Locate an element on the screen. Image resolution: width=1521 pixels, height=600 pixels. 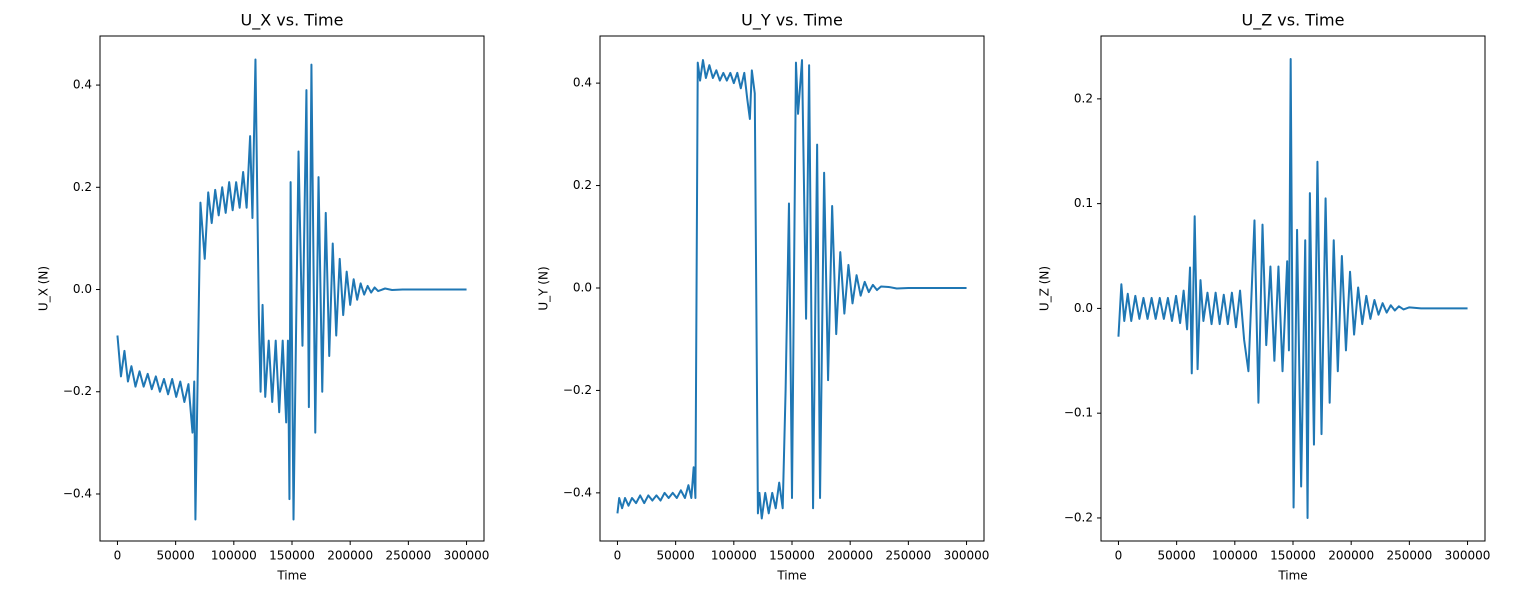
chart-title: U_Y vs. Time is located at coordinates (792, 21).